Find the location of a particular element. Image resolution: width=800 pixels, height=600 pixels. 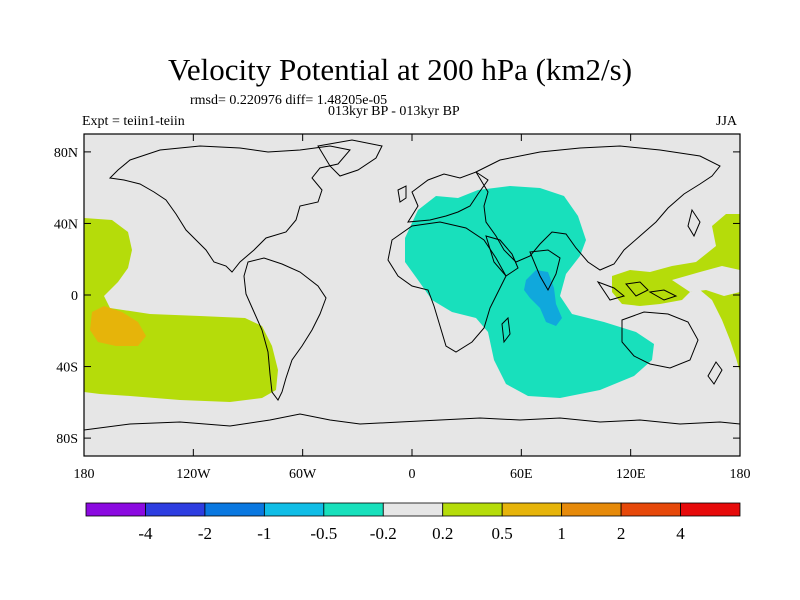

positive-region-west-pacific is located at coordinates (676, 293).